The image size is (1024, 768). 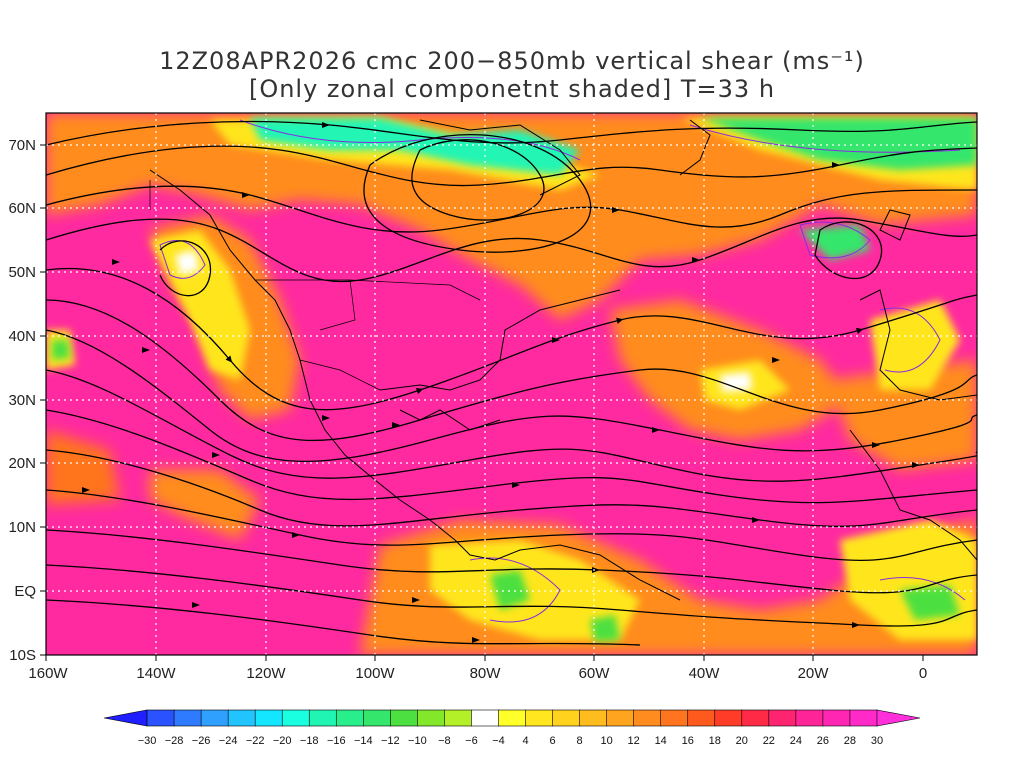 I want to click on colorbar-label: 20, so click(x=742, y=741).